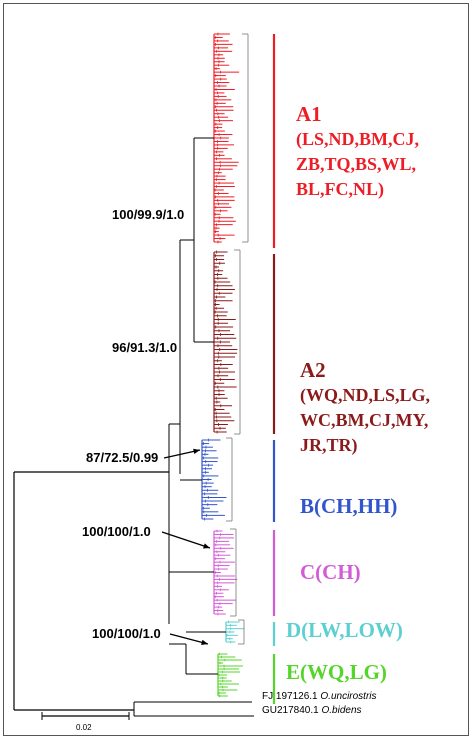 This screenshot has height=741, width=474. I want to click on support-arrow-c-head, so click(206, 546).